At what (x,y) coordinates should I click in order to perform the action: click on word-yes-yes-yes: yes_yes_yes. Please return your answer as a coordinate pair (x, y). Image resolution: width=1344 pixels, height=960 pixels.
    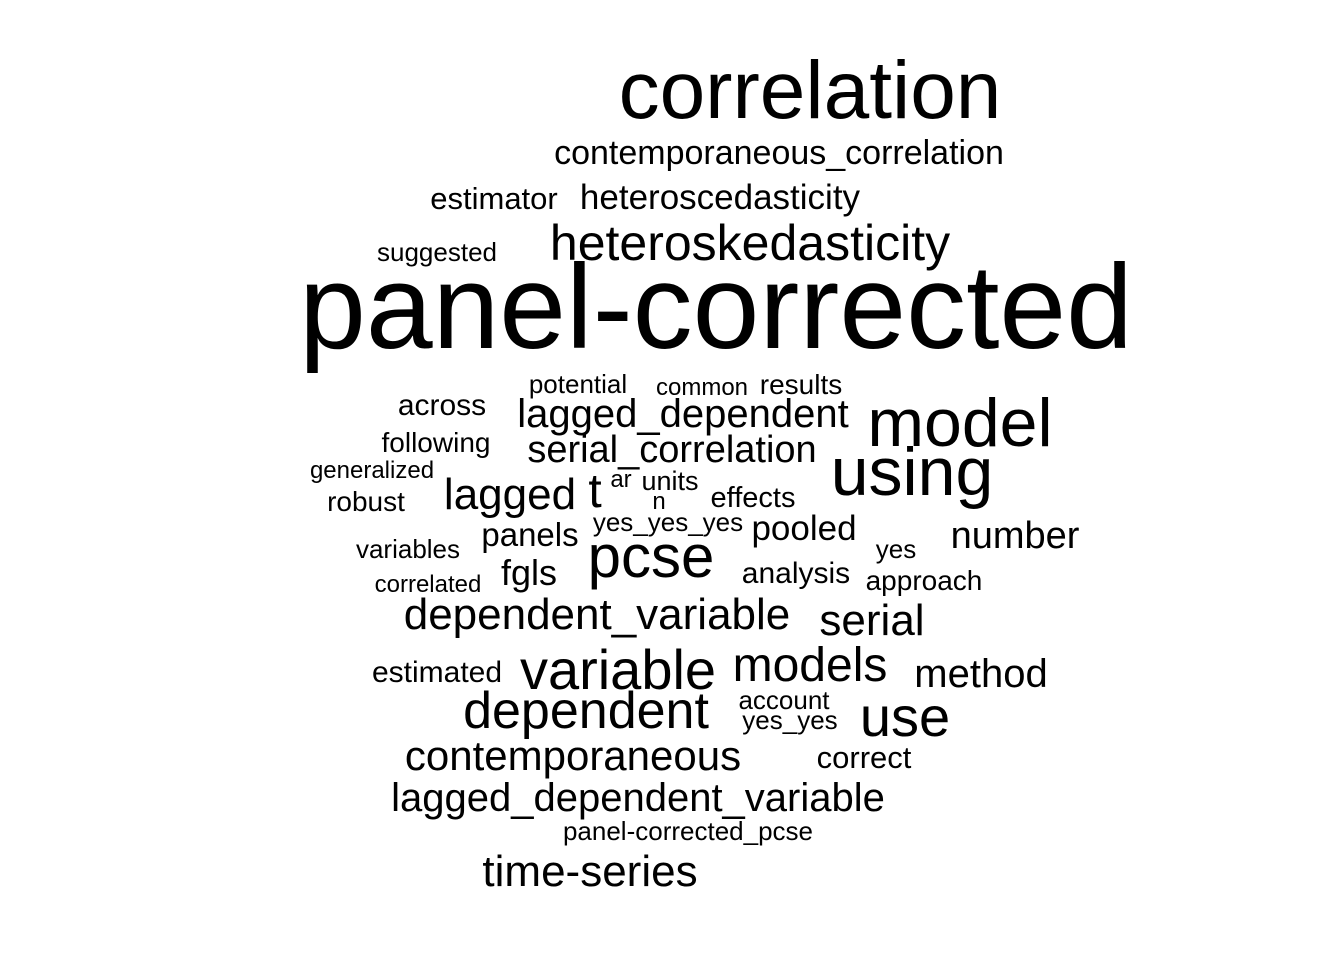
    Looking at the image, I should click on (668, 522).